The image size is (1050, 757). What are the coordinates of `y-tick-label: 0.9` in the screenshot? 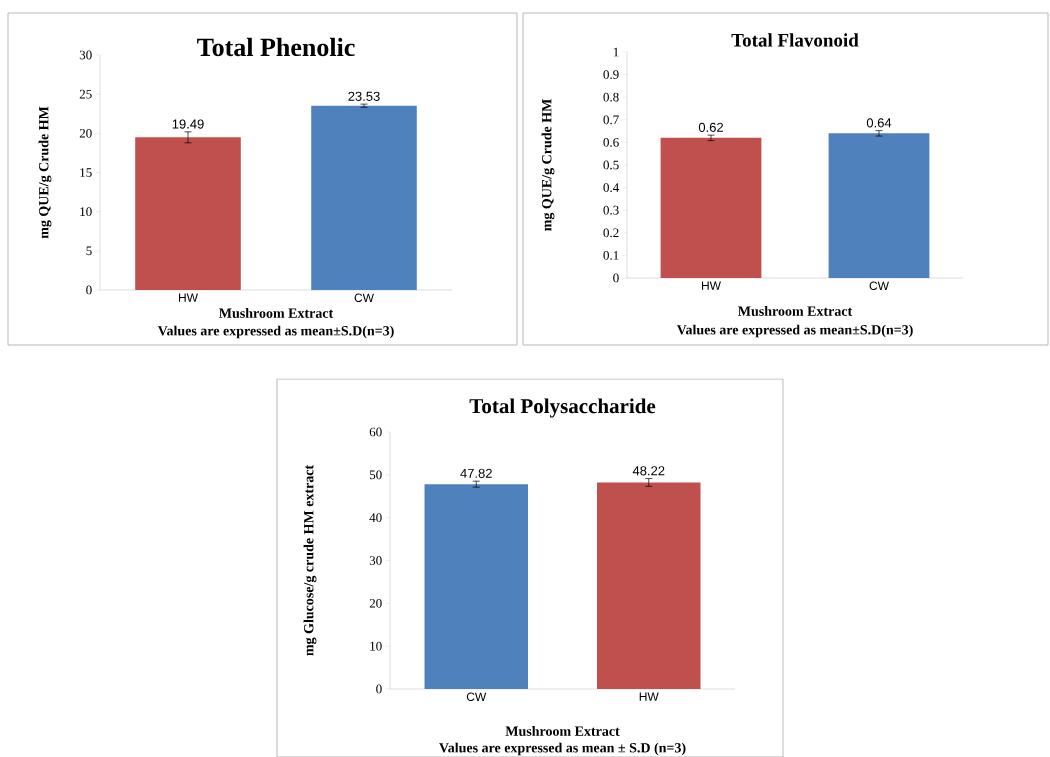 It's located at (611, 75).